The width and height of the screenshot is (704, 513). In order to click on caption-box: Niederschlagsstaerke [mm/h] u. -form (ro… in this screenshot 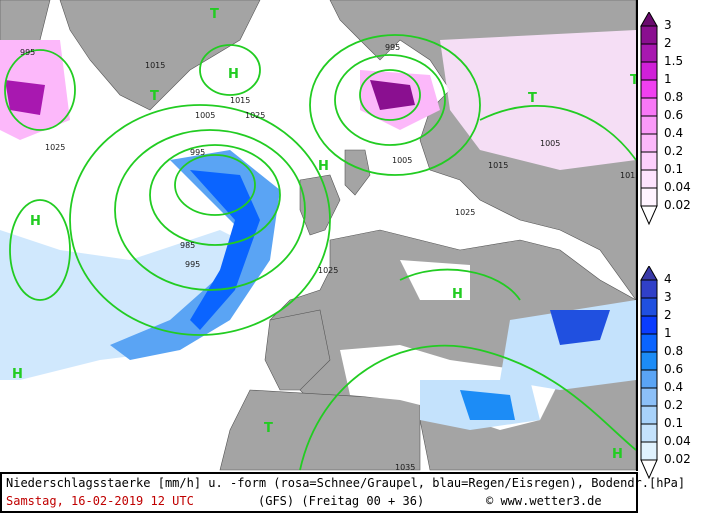, I will do `click(342, 492)`.